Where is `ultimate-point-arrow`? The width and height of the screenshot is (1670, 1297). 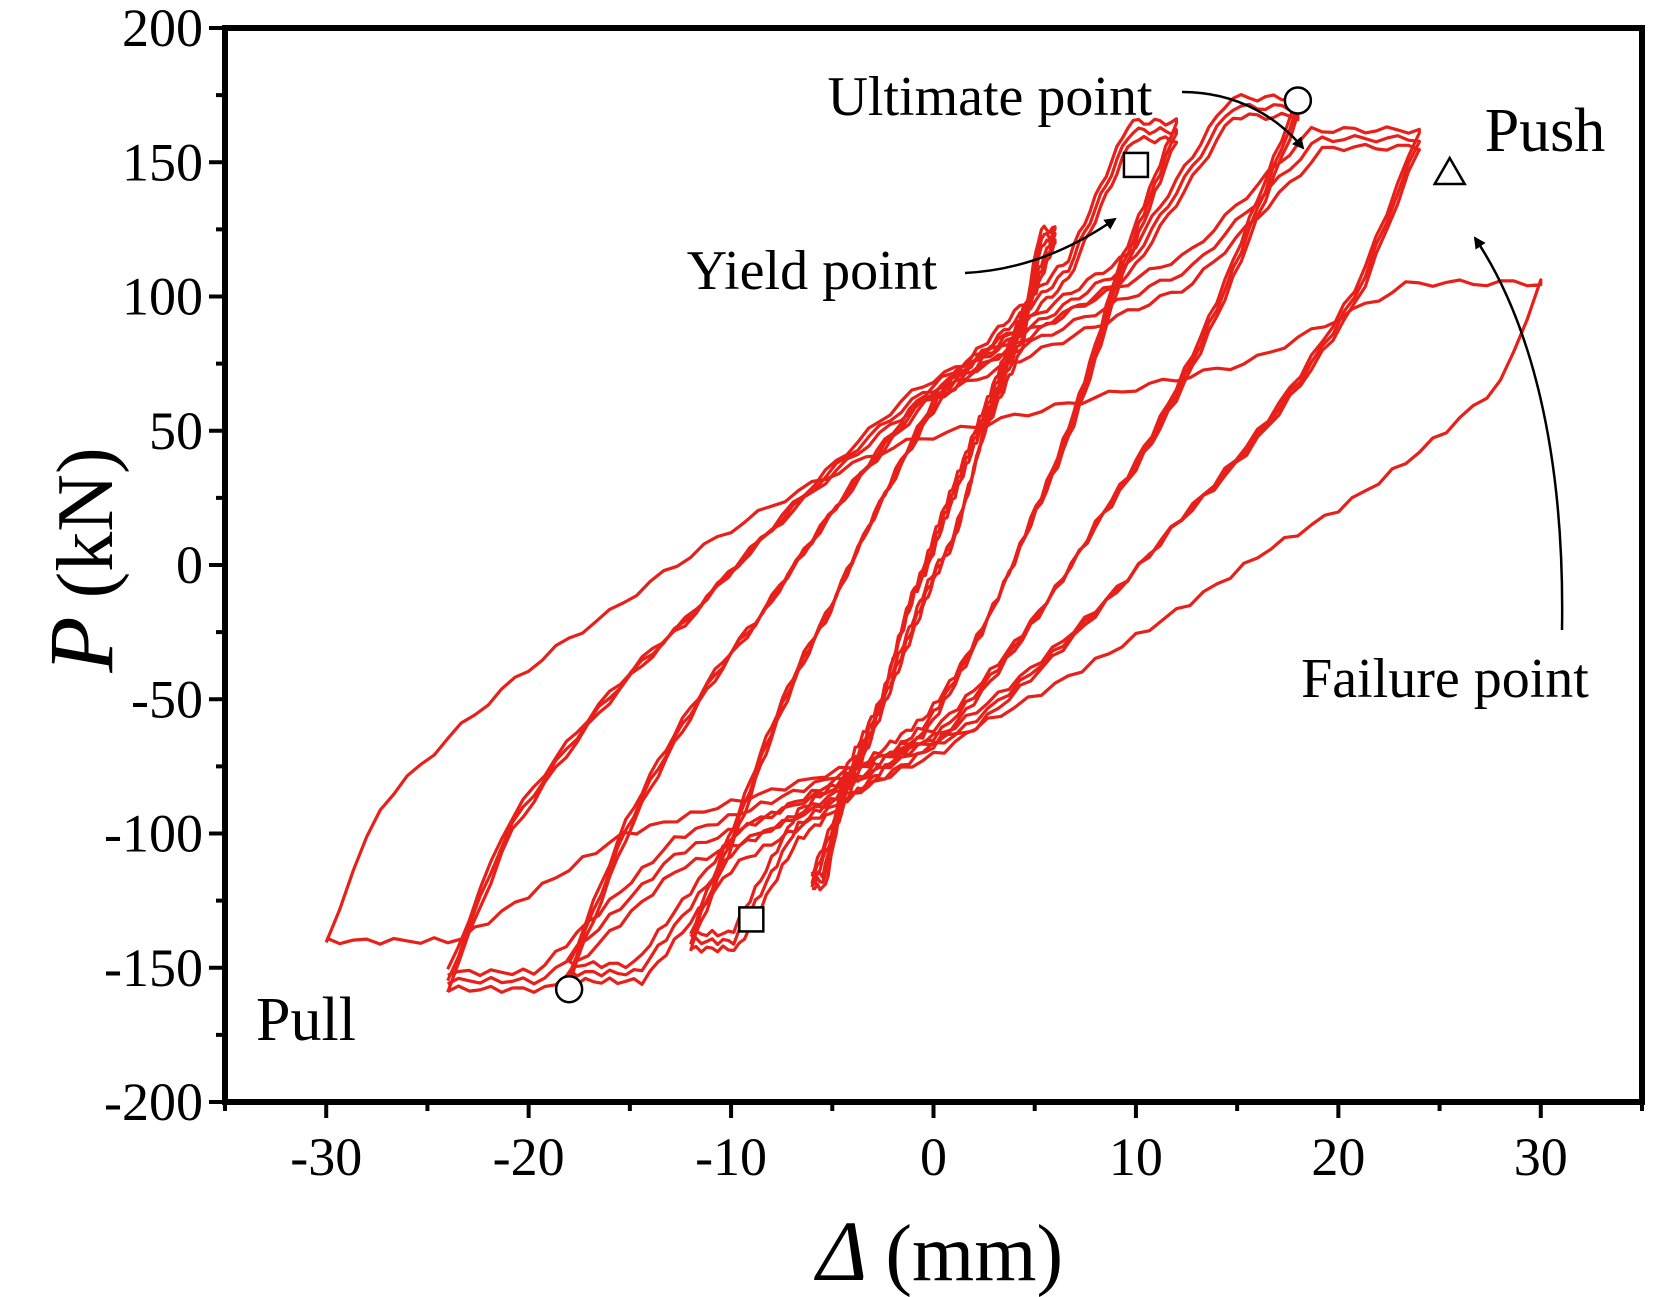 ultimate-point-arrow is located at coordinates (1243, 120).